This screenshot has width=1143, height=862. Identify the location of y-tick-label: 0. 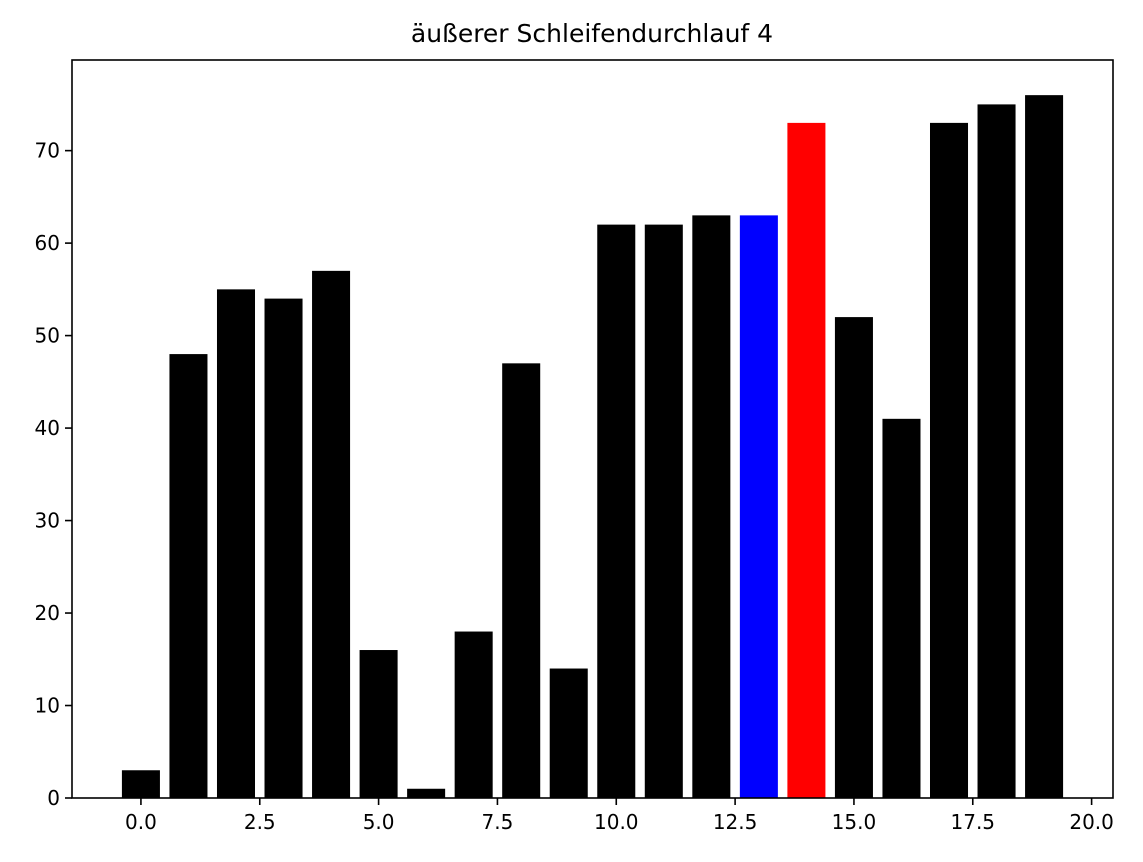
(53, 798).